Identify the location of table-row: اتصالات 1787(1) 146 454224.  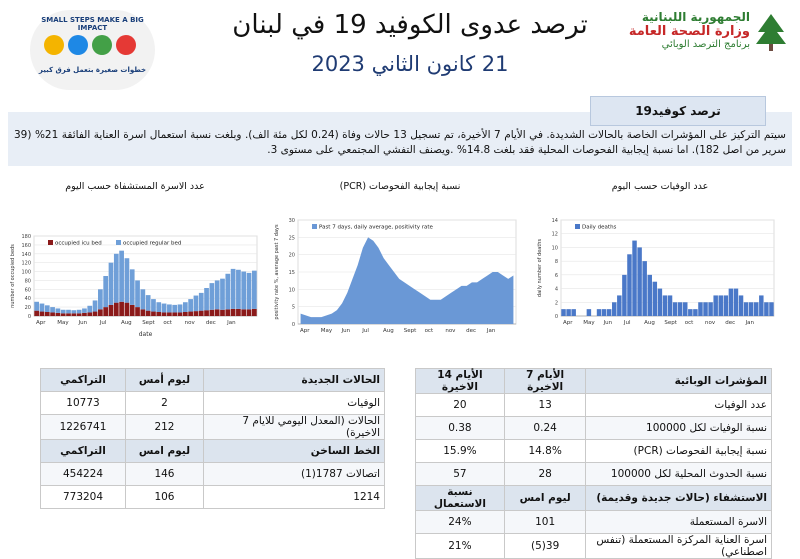
(213, 474).